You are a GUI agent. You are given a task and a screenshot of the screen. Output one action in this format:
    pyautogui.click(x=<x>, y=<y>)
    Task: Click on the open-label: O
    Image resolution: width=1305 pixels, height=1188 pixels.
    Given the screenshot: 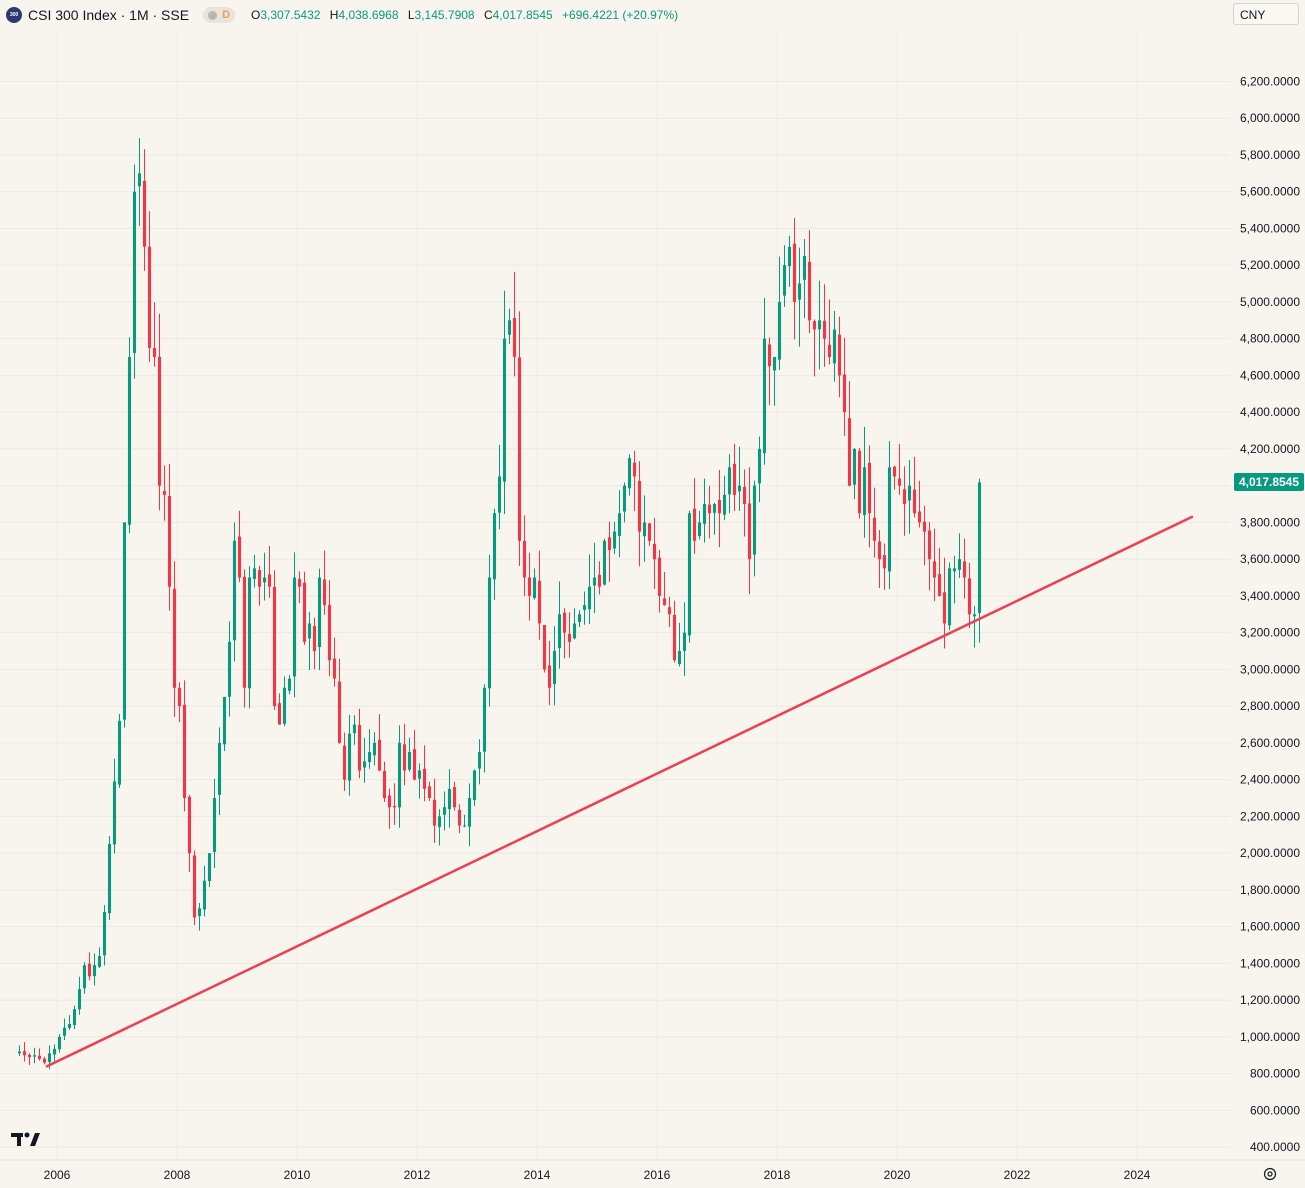 What is the action you would take?
    pyautogui.click(x=256, y=15)
    